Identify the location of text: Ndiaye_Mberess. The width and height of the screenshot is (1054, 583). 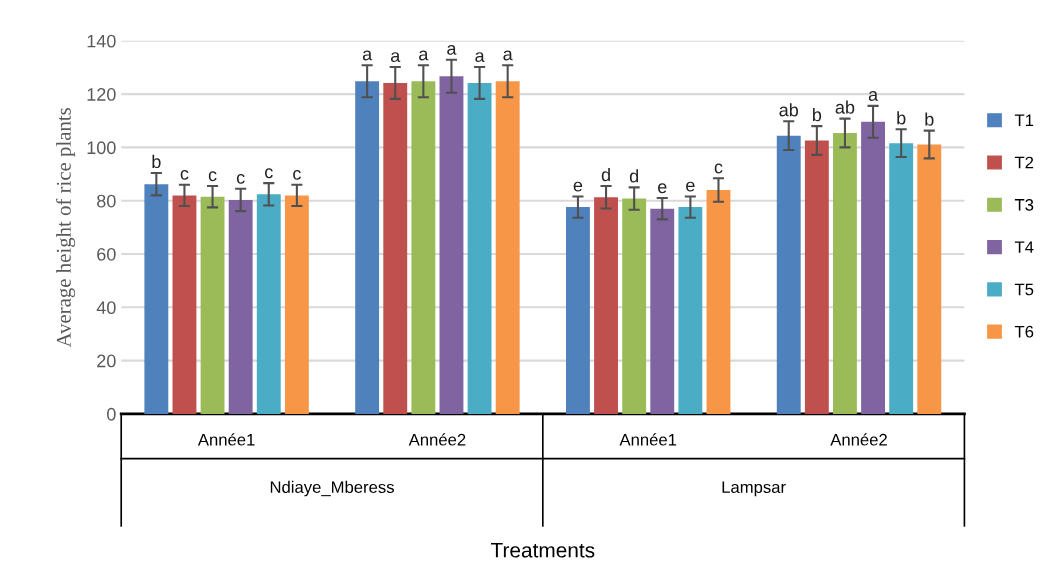
(332, 488).